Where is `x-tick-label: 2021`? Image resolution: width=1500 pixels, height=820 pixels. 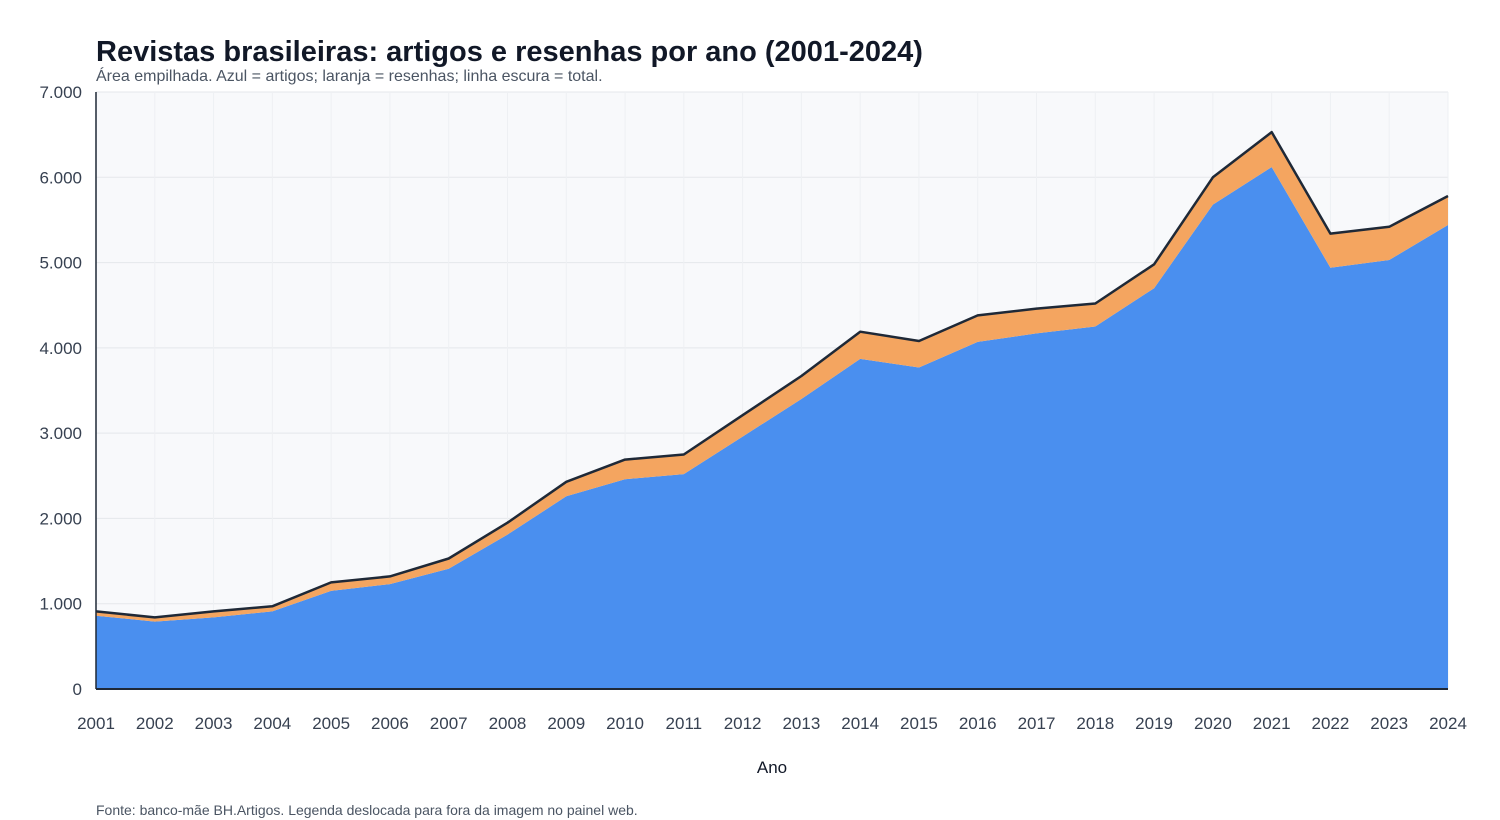
x-tick-label: 2021 is located at coordinates (1272, 723).